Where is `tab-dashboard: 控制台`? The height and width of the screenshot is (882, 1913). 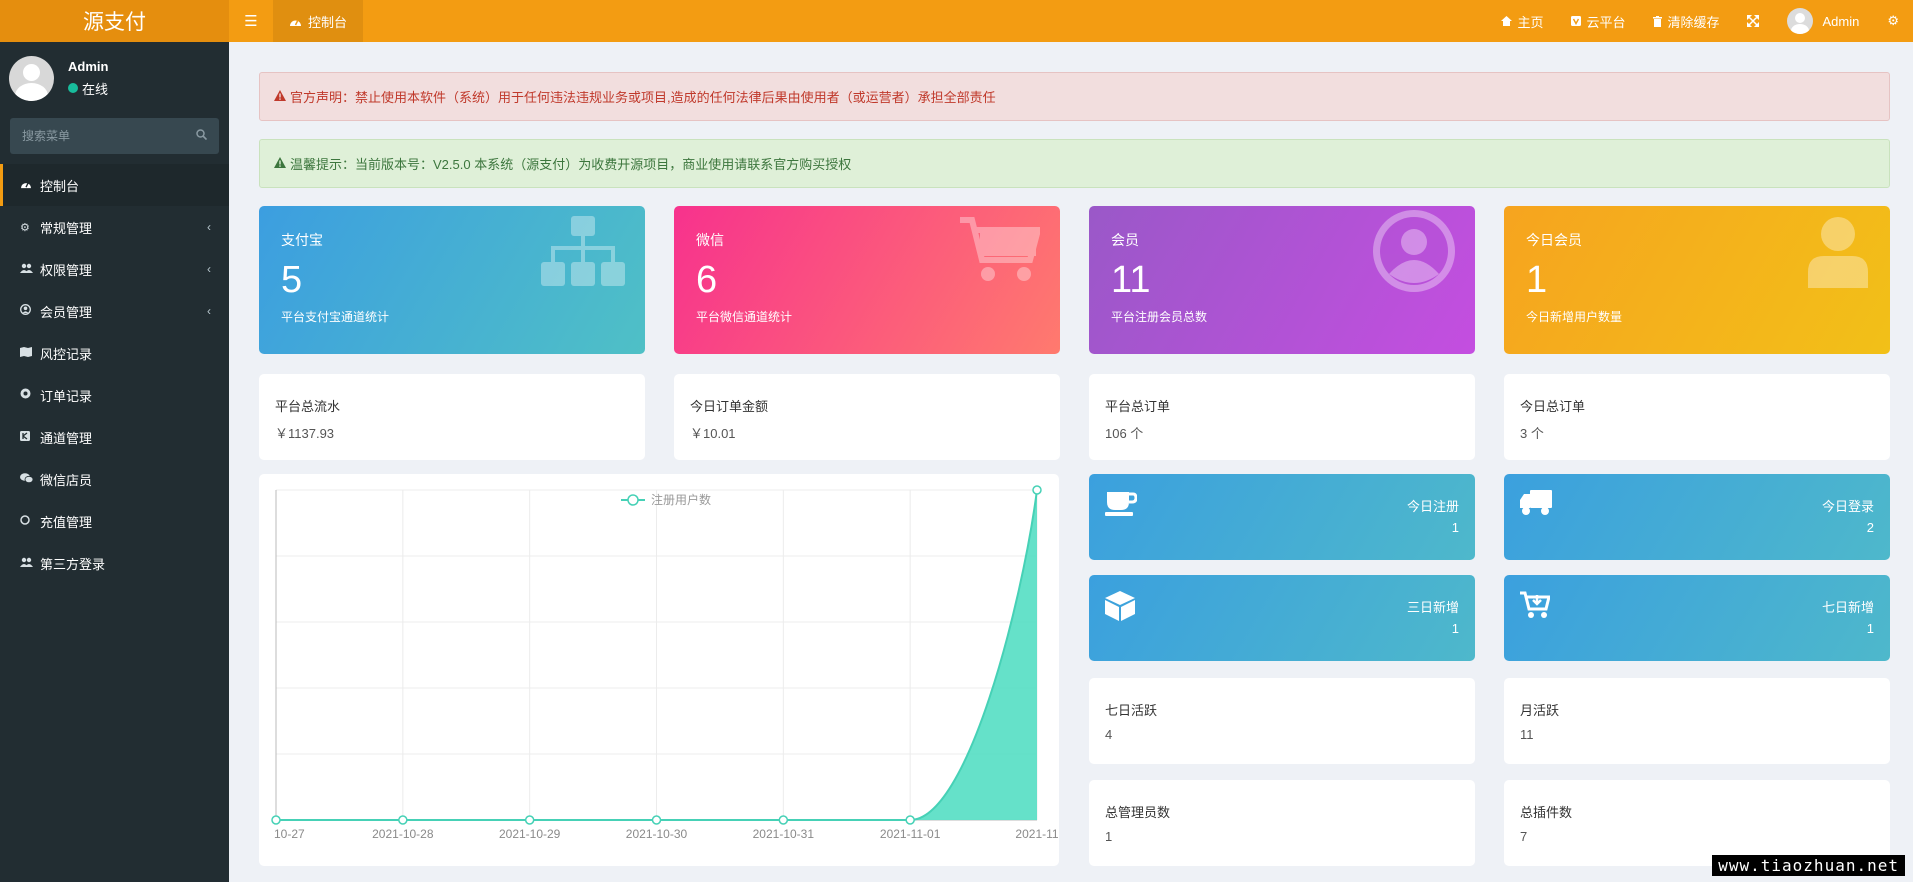
tab-dashboard: 控制台 is located at coordinates (318, 21).